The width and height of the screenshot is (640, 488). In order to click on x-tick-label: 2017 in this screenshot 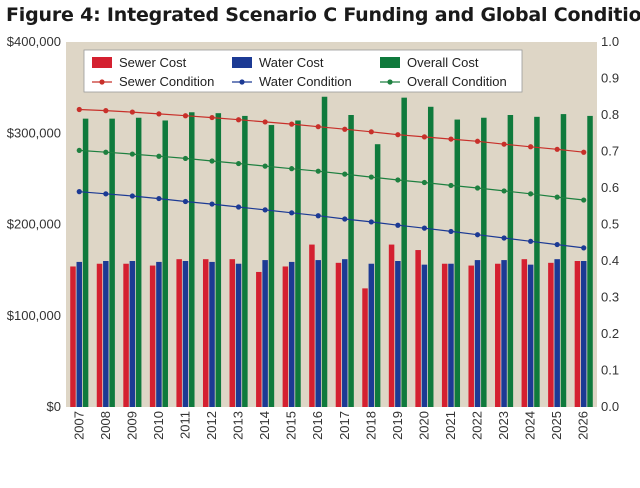, I will do `click(344, 425)`.